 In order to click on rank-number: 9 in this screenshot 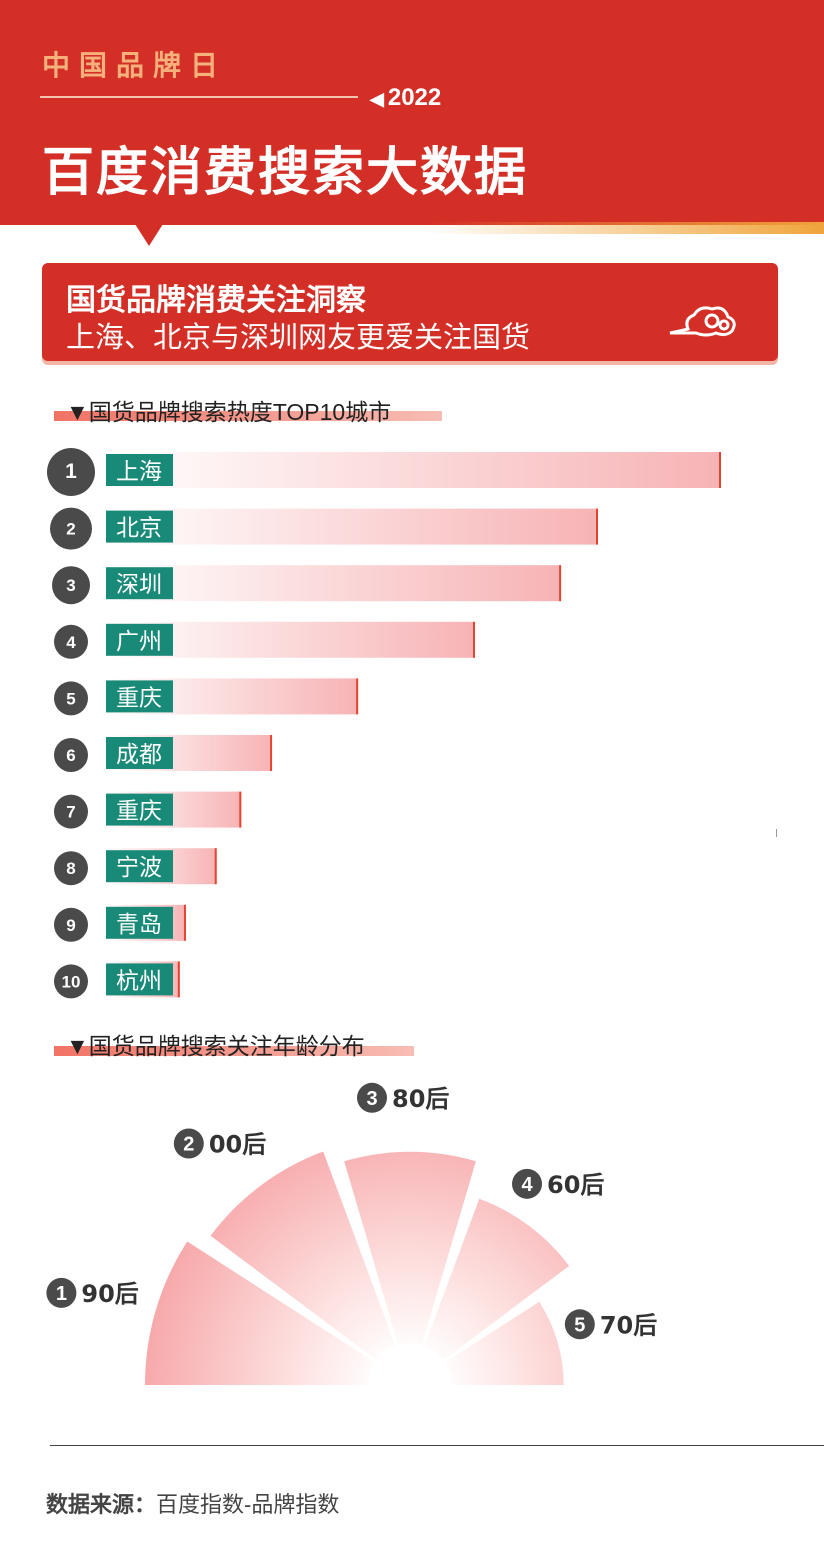, I will do `click(70, 925)`.